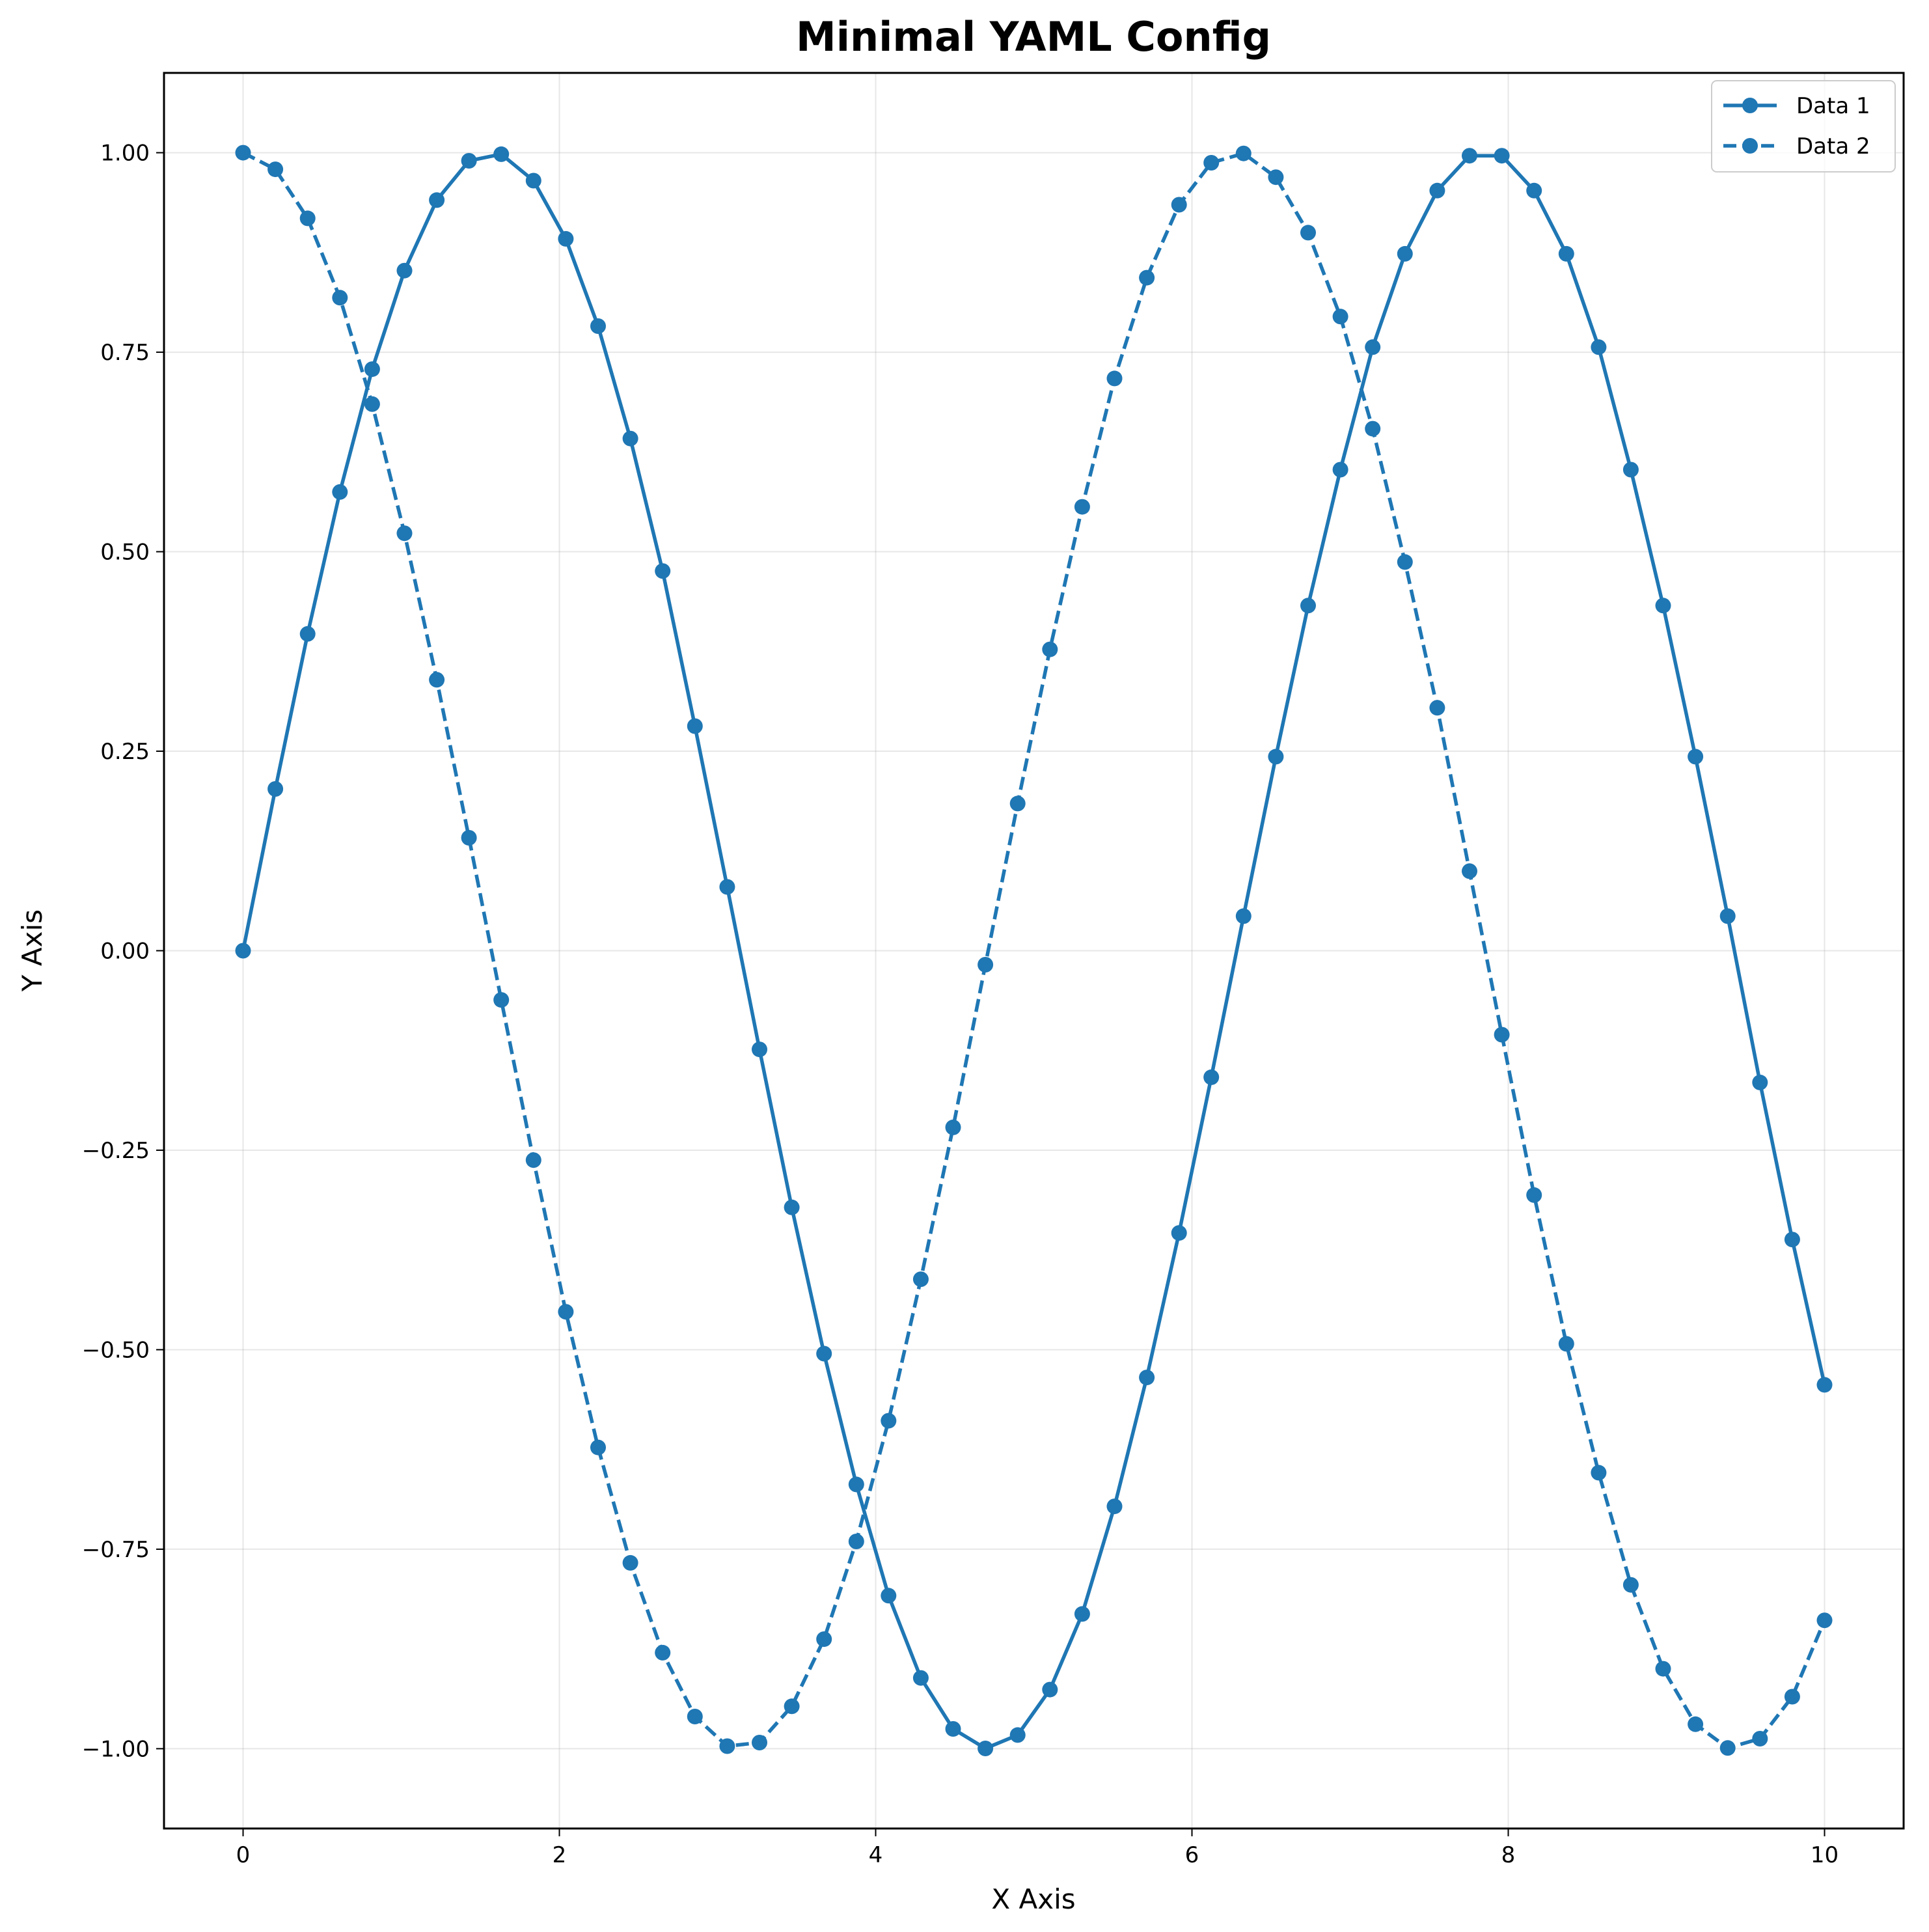  Describe the element at coordinates (125, 752) in the screenshot. I see `y-tick-label: 0.25` at that location.